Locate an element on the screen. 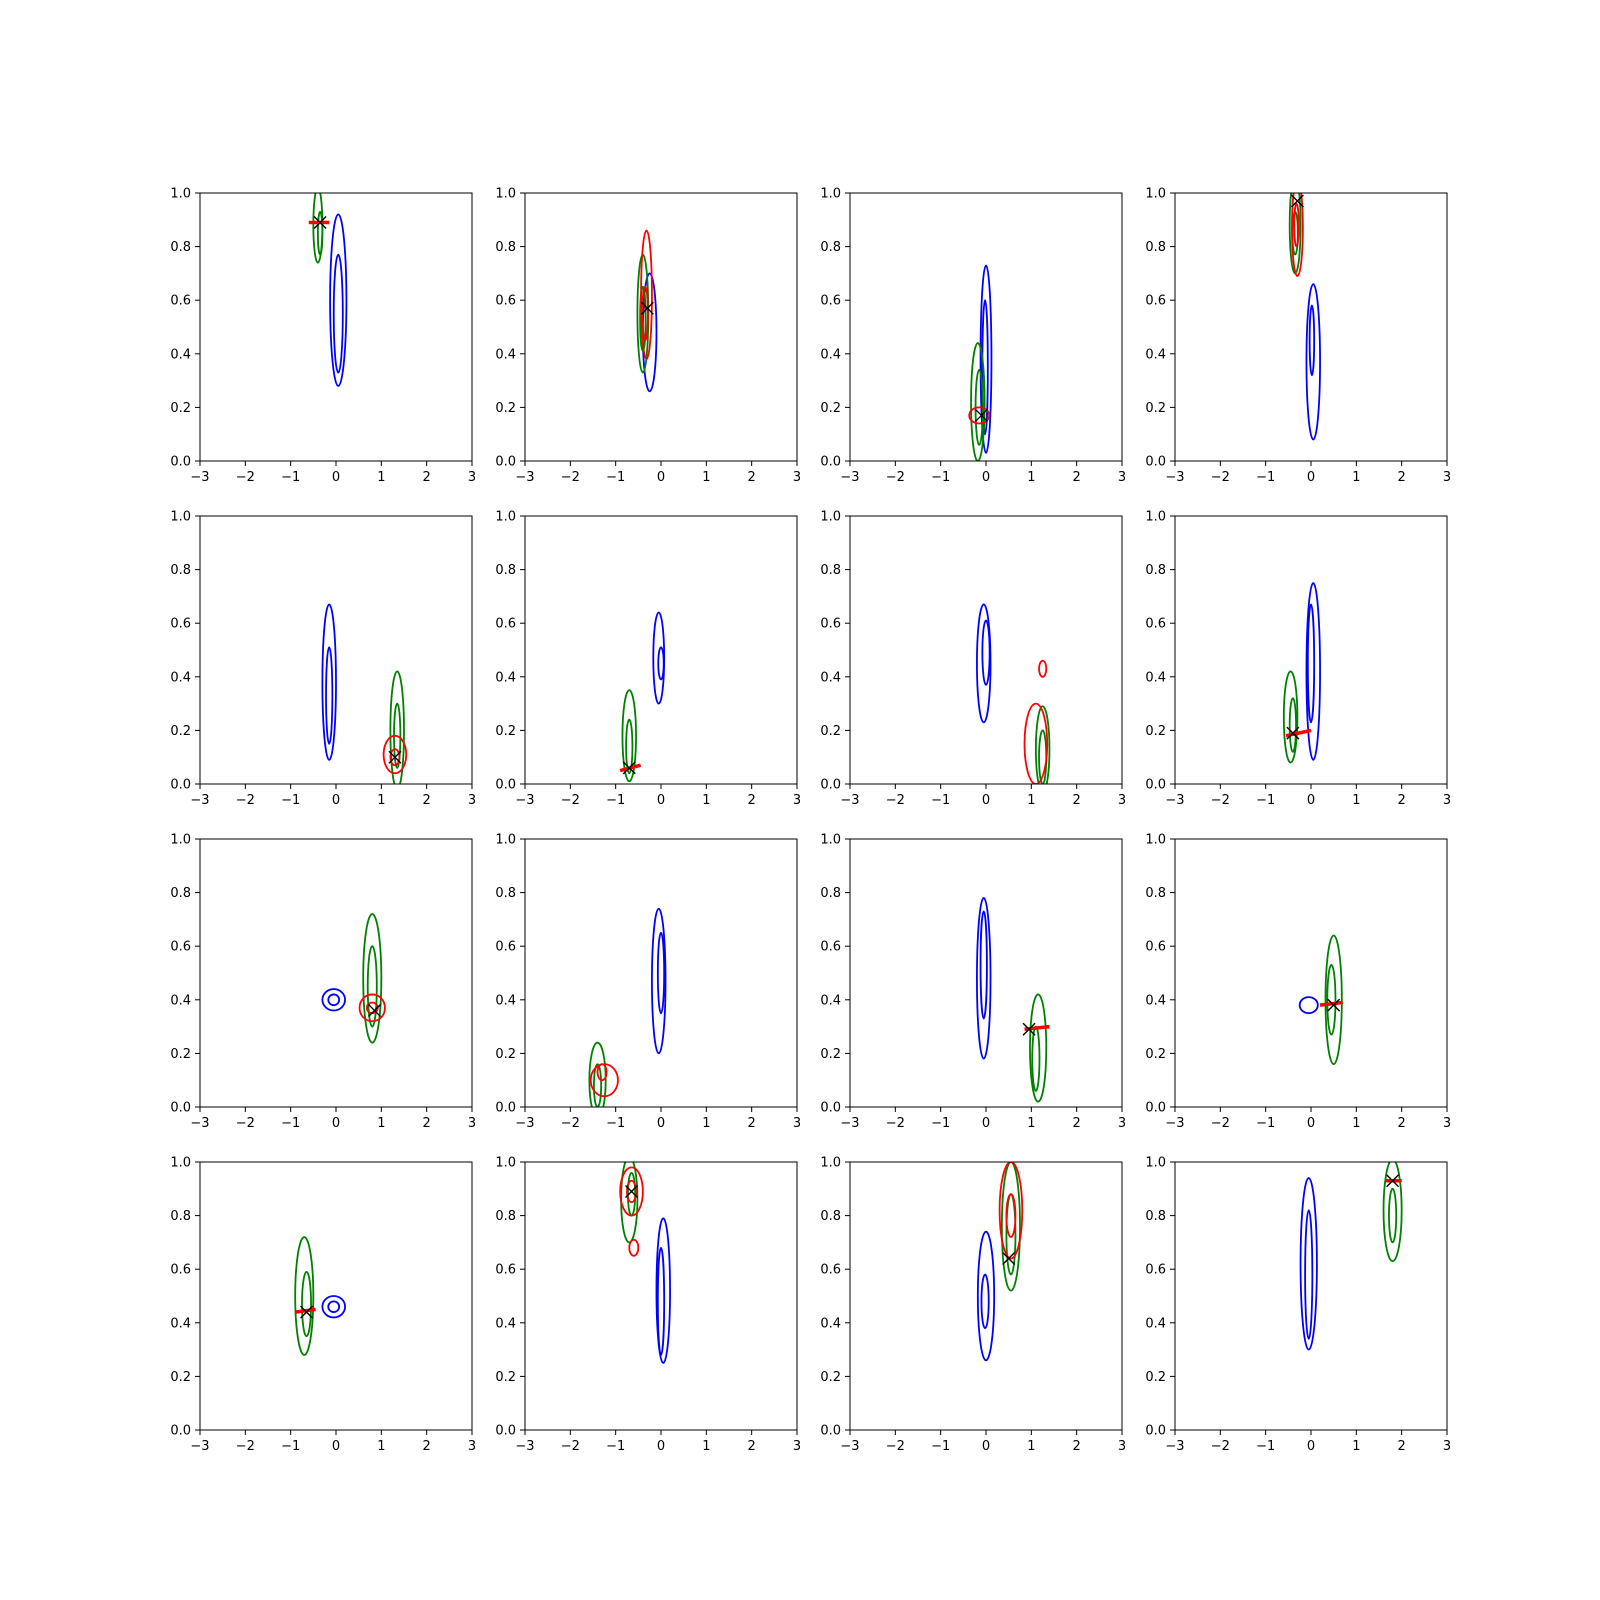 Image resolution: width=1600 pixels, height=1600 pixels. panel-8: −3 −2 −1 0 1 2 3 0.0 0.2 0.4 0.6 0.8 1.0 is located at coordinates (1298, 659).